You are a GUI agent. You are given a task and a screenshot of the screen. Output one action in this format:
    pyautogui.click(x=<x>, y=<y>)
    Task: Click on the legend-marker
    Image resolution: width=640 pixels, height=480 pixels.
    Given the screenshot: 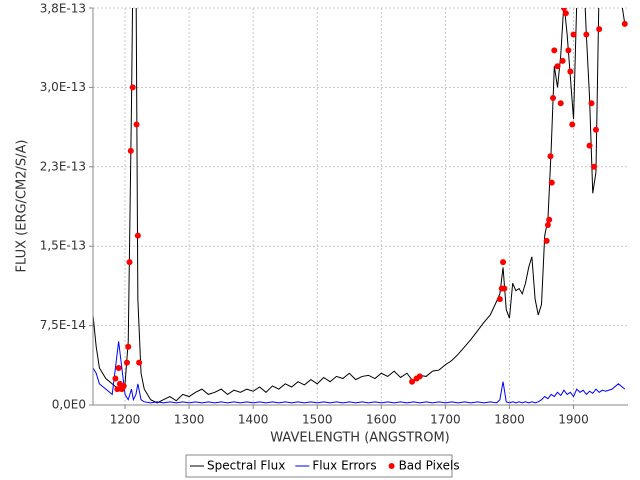 What is the action you would take?
    pyautogui.click(x=391, y=466)
    